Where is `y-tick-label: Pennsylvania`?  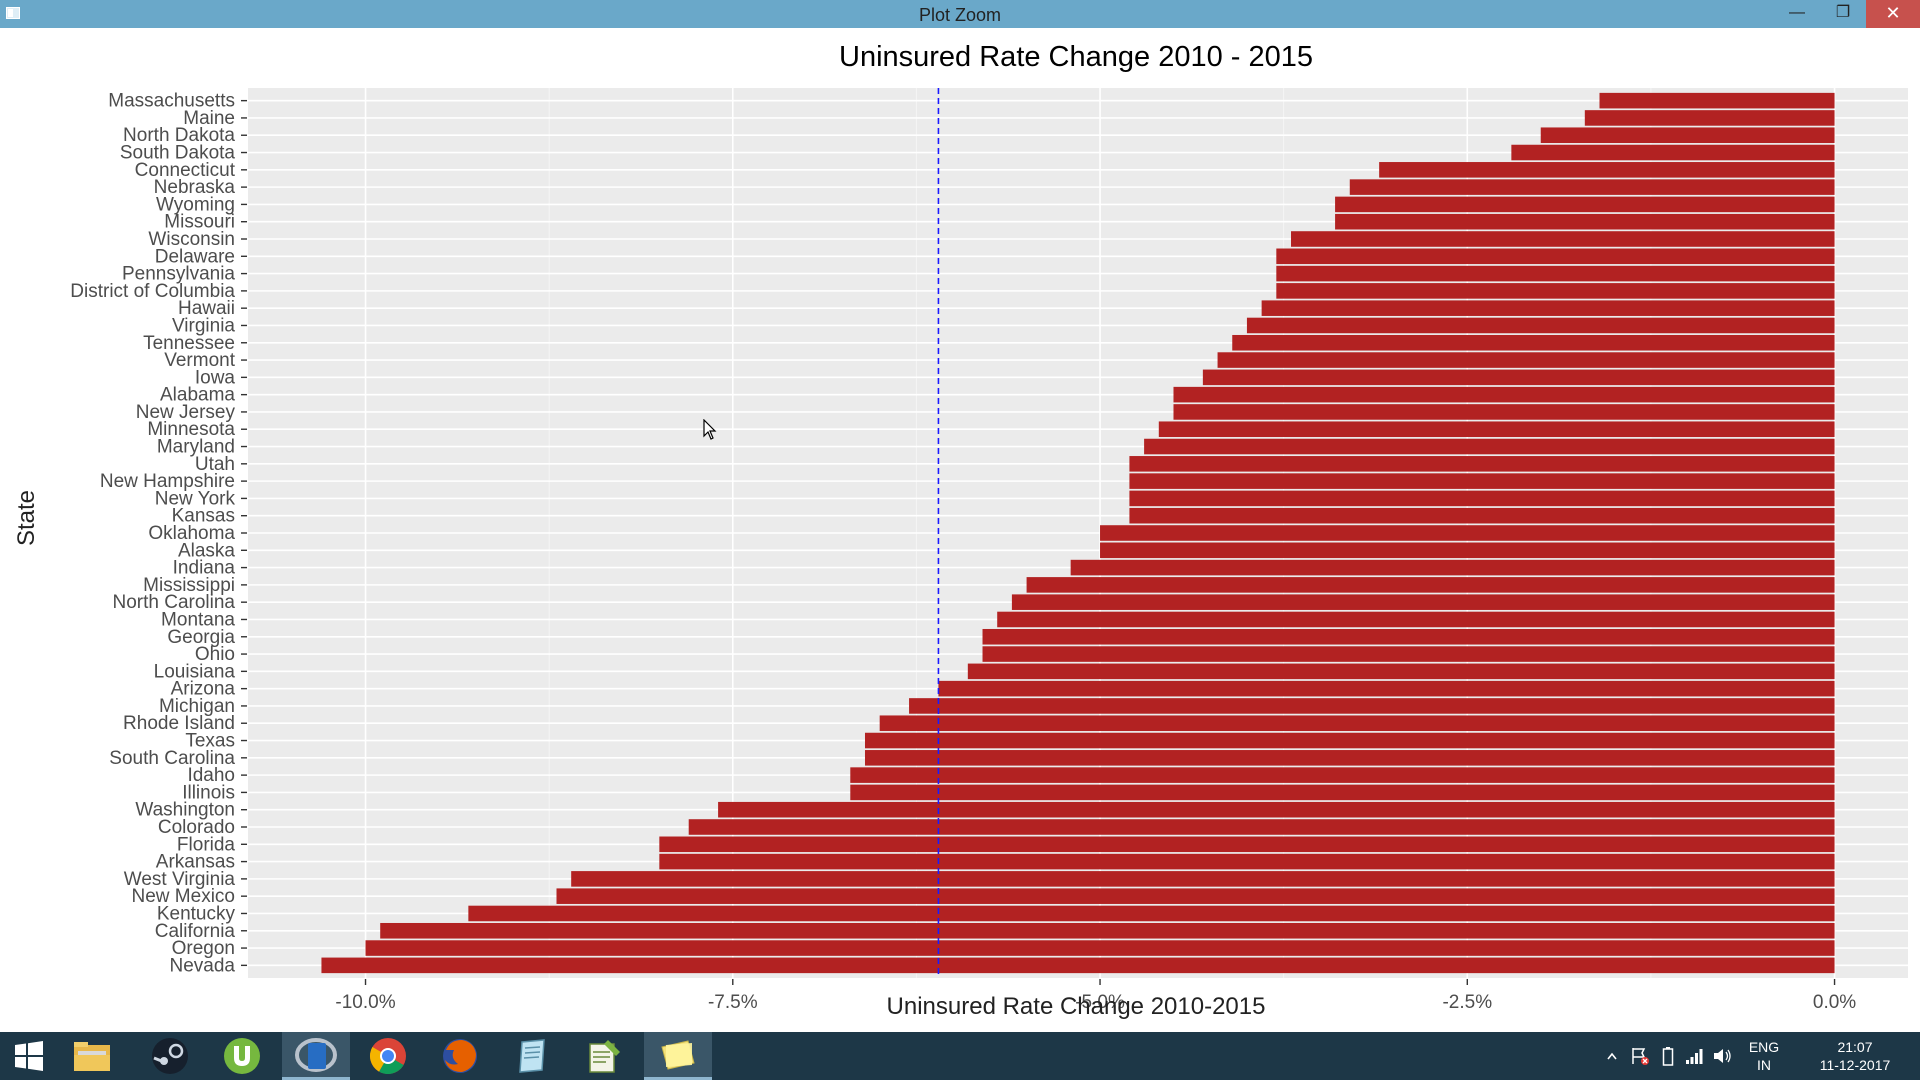 y-tick-label: Pennsylvania is located at coordinates (178, 274).